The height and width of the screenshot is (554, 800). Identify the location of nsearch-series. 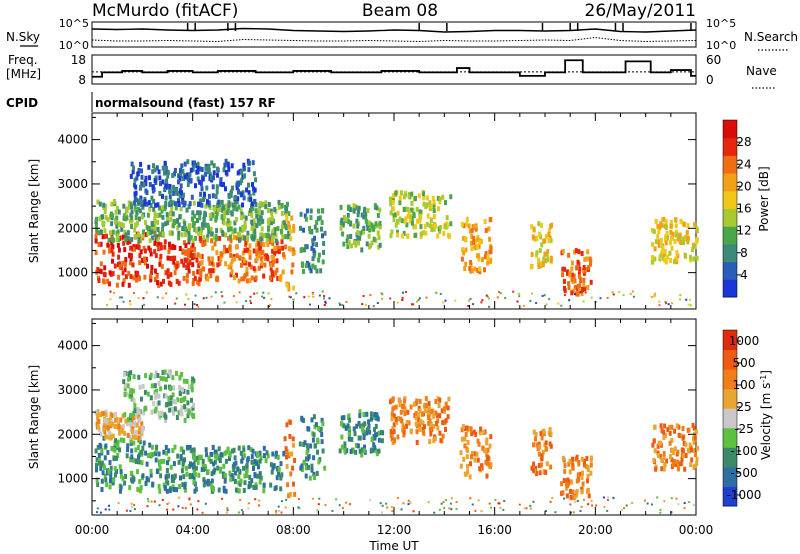
(394, 39).